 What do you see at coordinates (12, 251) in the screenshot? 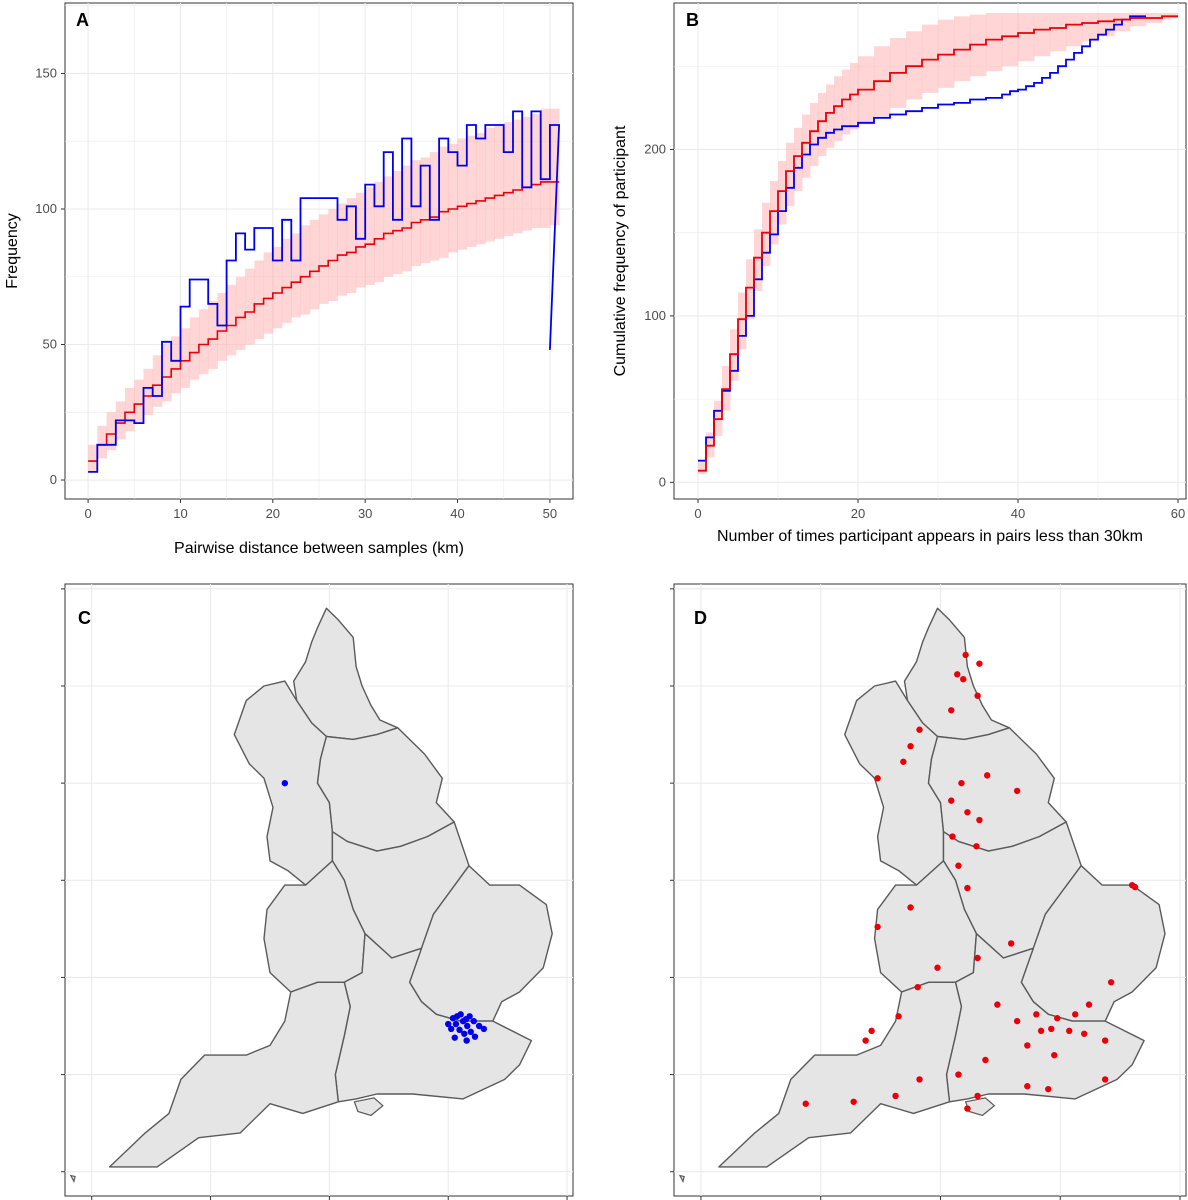
I see `panel-a-ylabel: Frequency` at bounding box center [12, 251].